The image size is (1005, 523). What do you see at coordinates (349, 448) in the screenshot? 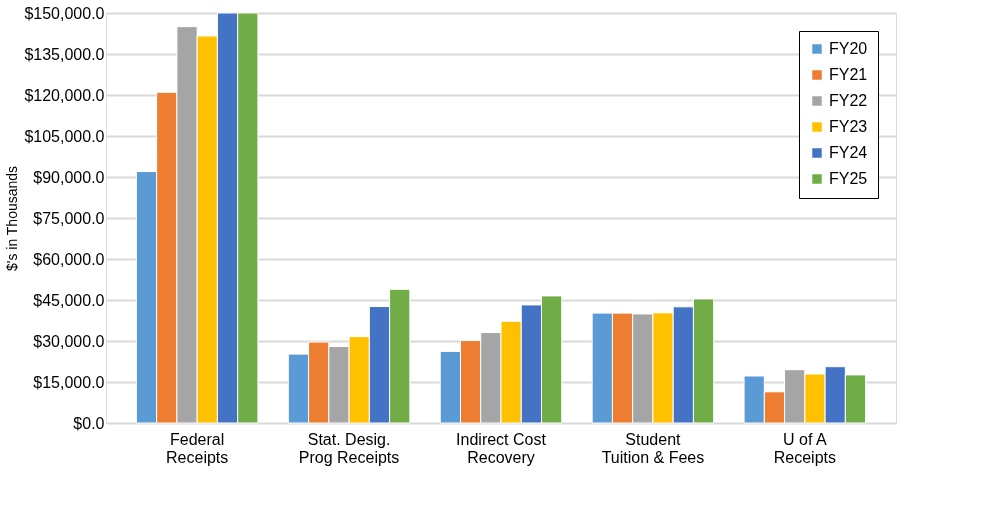
I see `x-tick-label: Stat. Desig. Prog Receipts` at bounding box center [349, 448].